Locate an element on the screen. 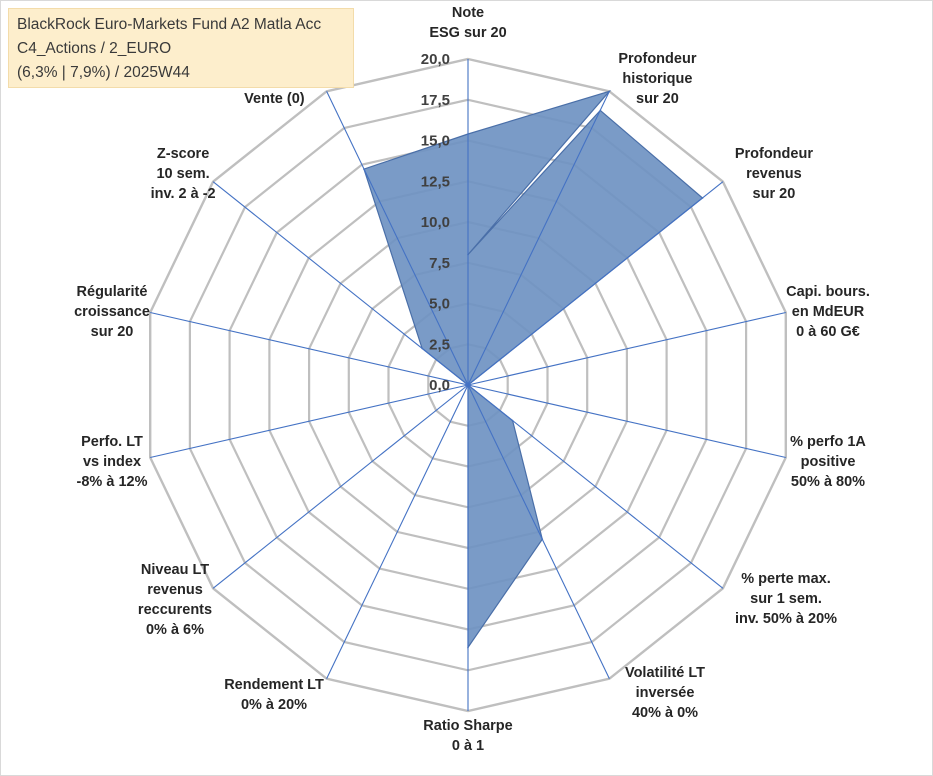  axis-label-line: positive is located at coordinates (828, 462).